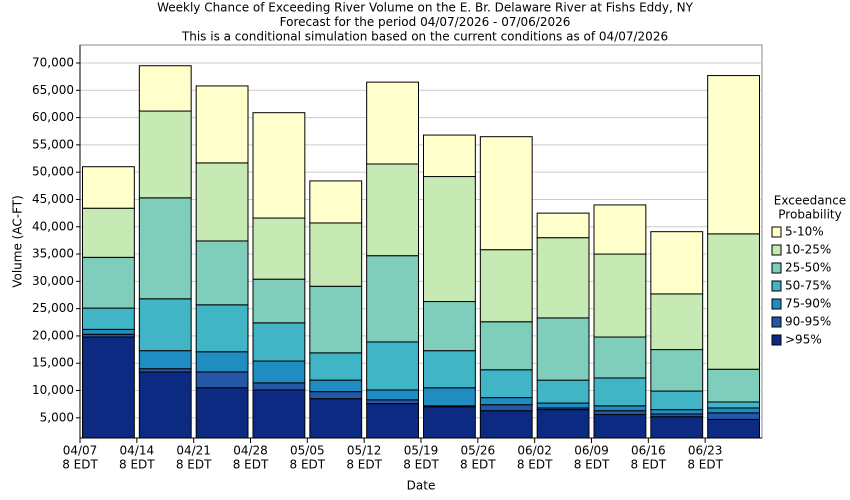 The image size is (850, 500). I want to click on y-tick-label: 5,000, so click(57, 417).